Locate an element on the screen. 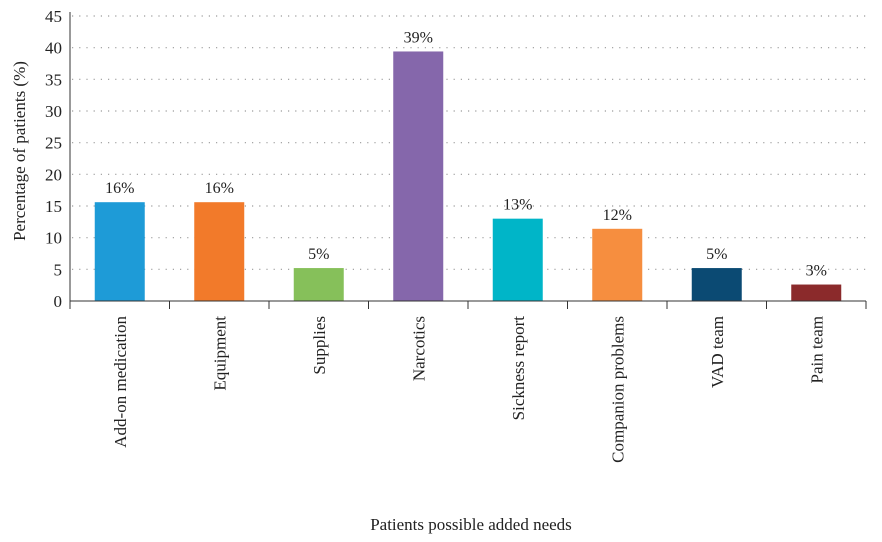 The image size is (882, 542). y-tick-label: 40 is located at coordinates (53, 48).